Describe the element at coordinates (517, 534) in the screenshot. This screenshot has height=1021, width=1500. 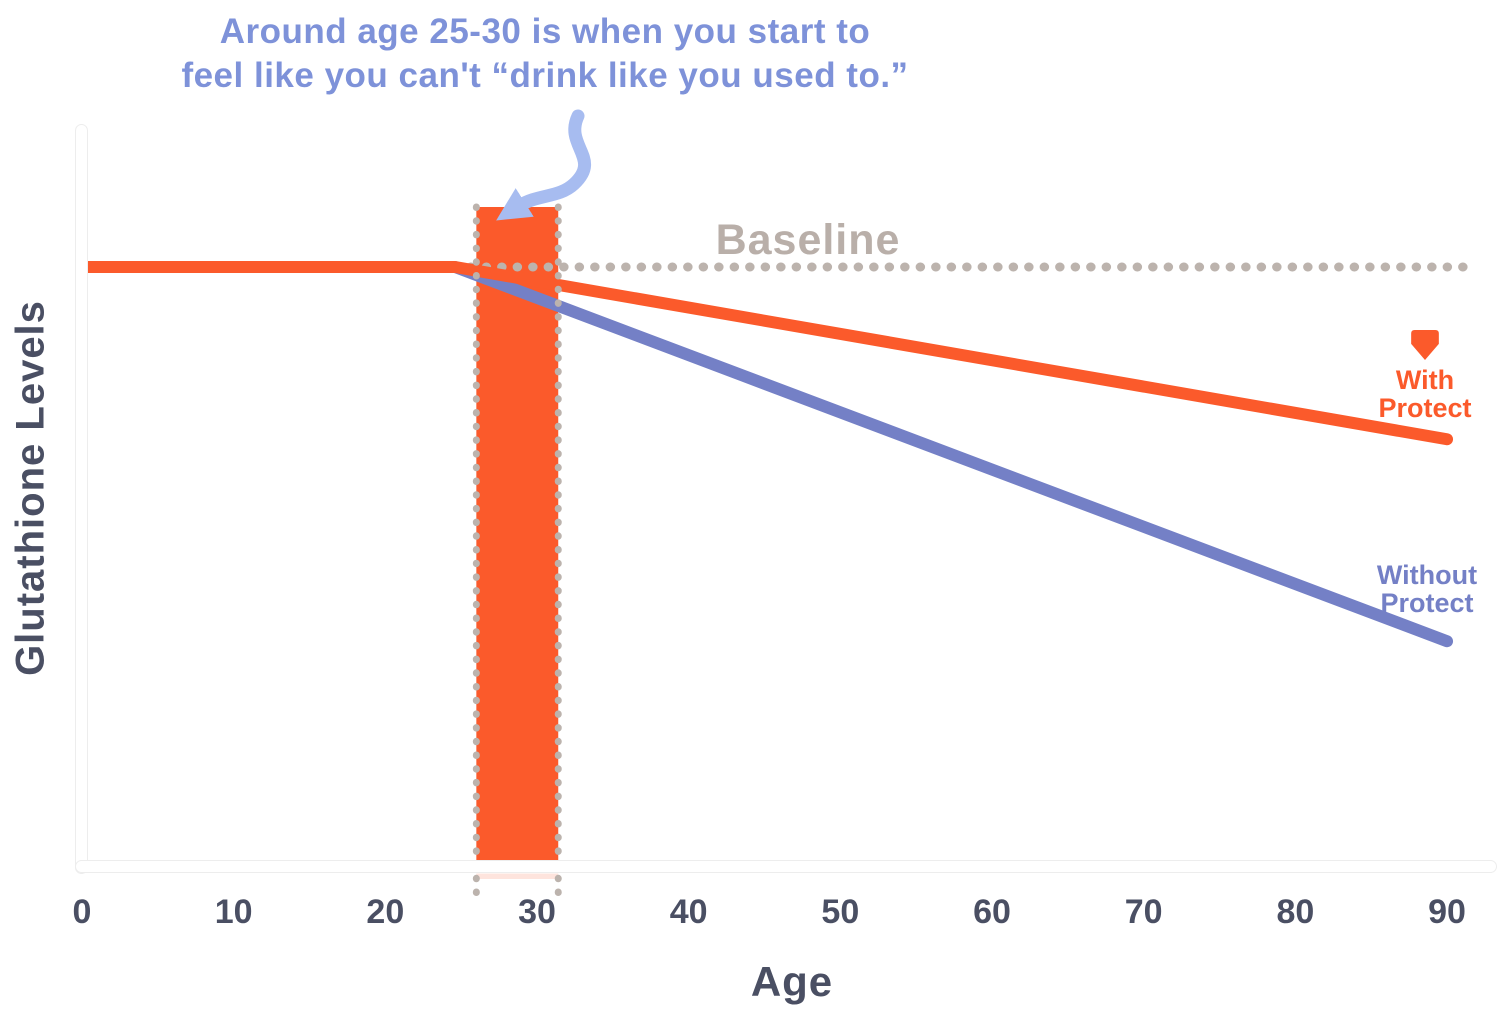
I see `highlight-band` at that location.